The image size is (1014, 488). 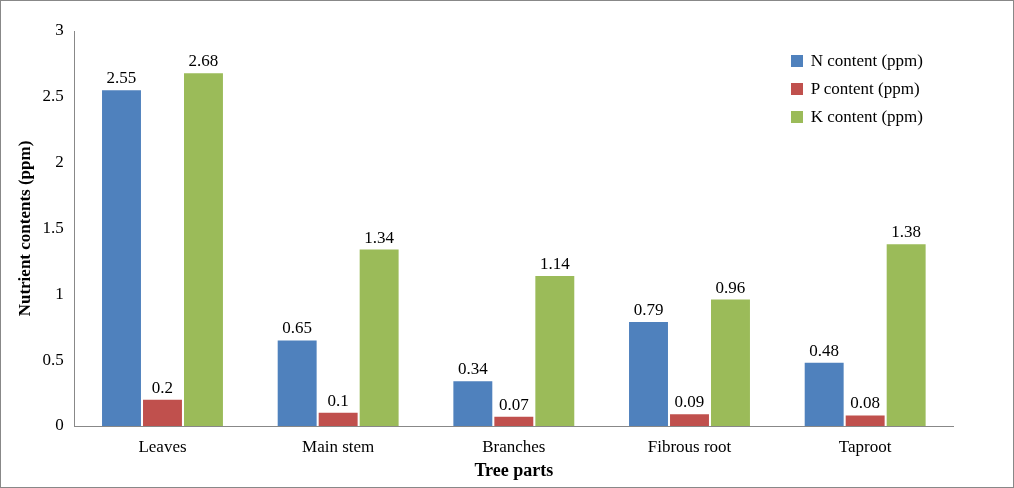 I want to click on data-label: 0.48, so click(x=824, y=350).